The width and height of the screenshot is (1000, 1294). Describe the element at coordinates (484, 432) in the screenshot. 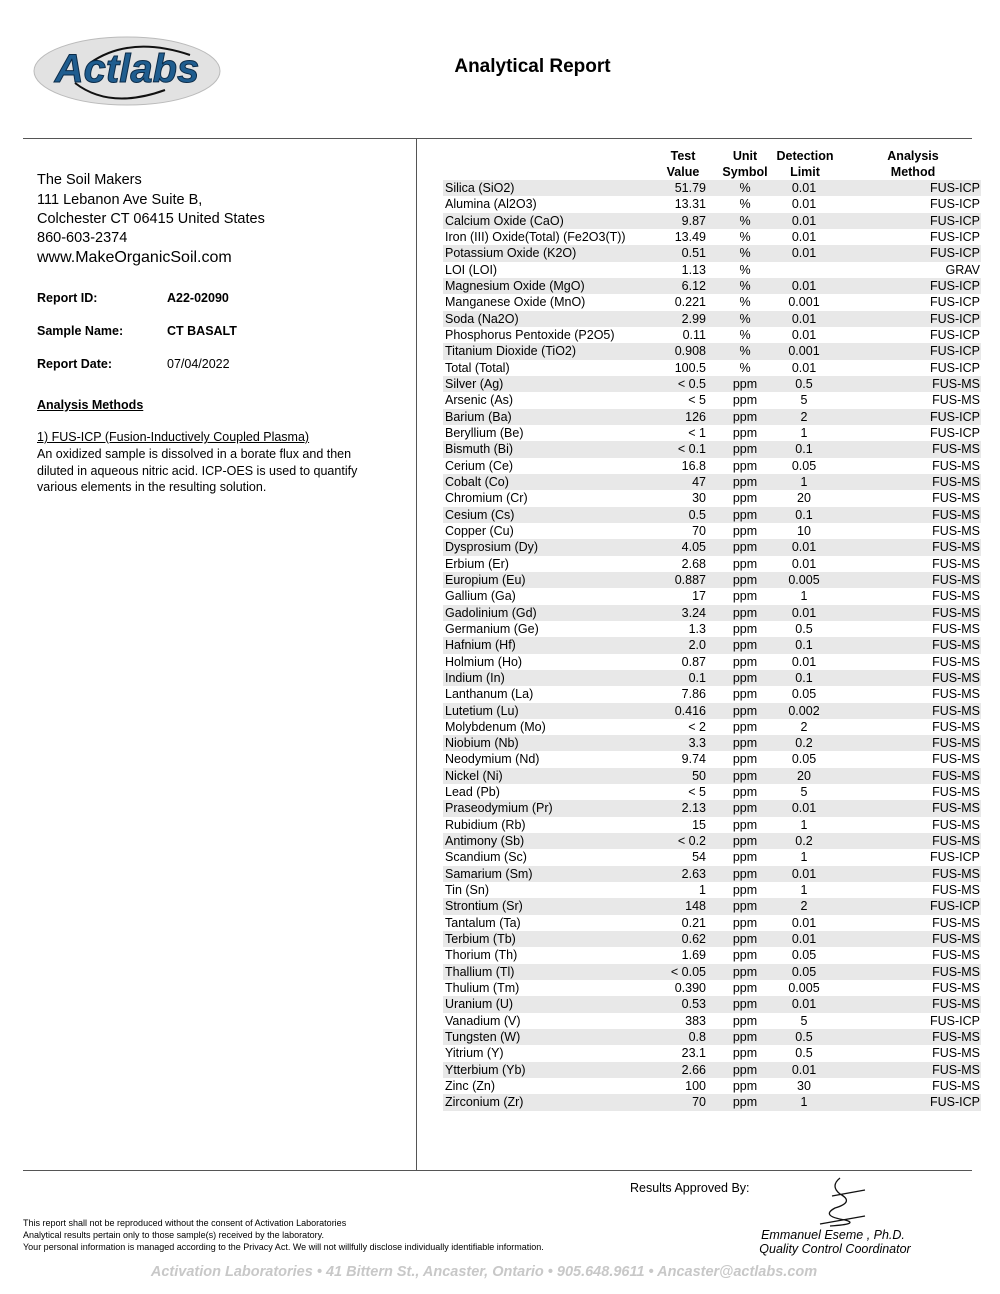

I see `analyte-name: Beryllium (Be)` at that location.